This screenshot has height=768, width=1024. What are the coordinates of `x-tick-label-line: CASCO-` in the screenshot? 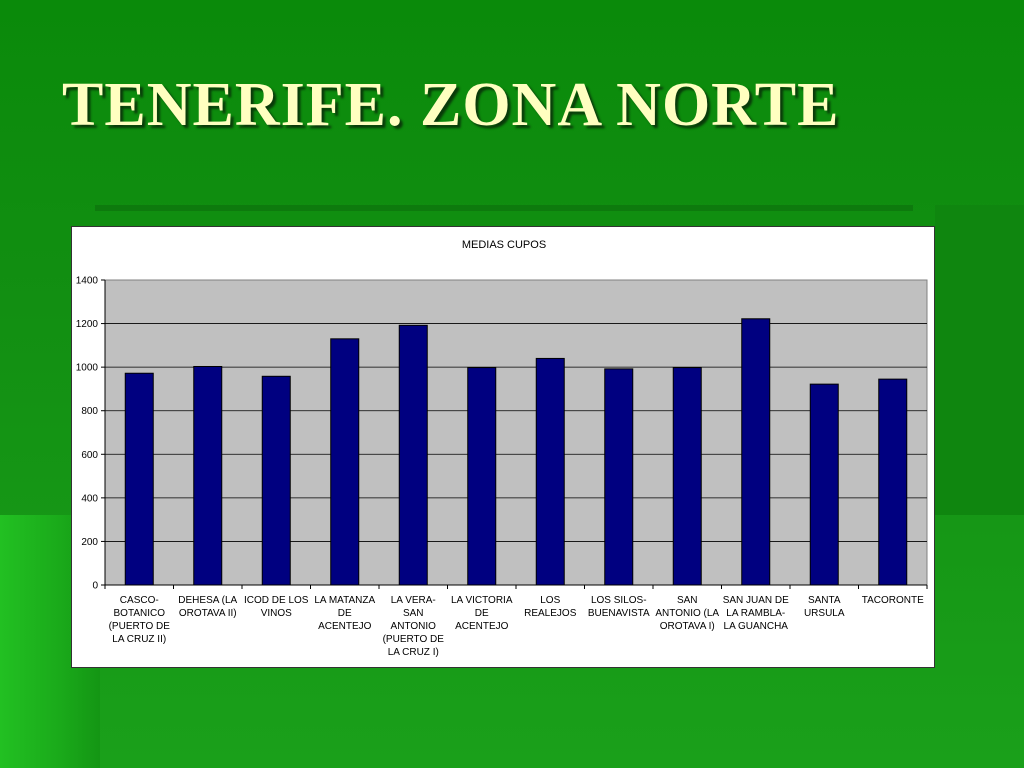 It's located at (139, 600).